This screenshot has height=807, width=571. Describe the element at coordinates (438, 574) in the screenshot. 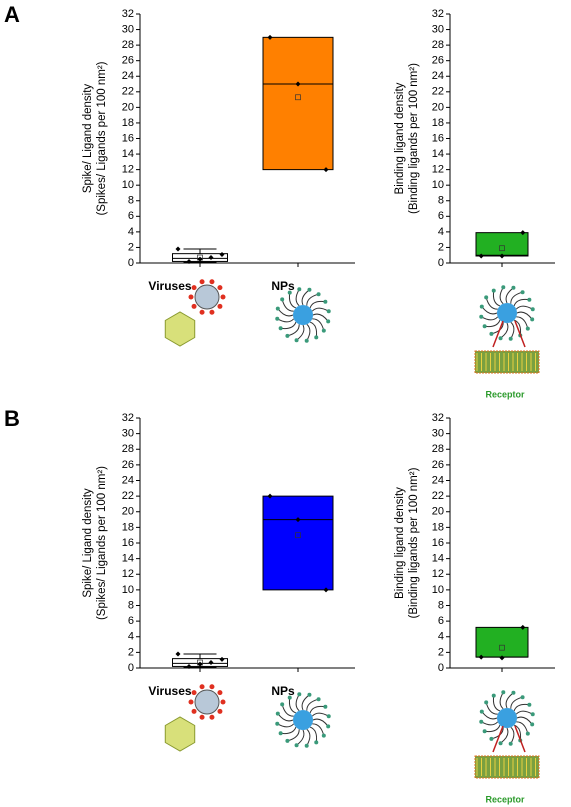

I see `y-tick-label: 12` at that location.